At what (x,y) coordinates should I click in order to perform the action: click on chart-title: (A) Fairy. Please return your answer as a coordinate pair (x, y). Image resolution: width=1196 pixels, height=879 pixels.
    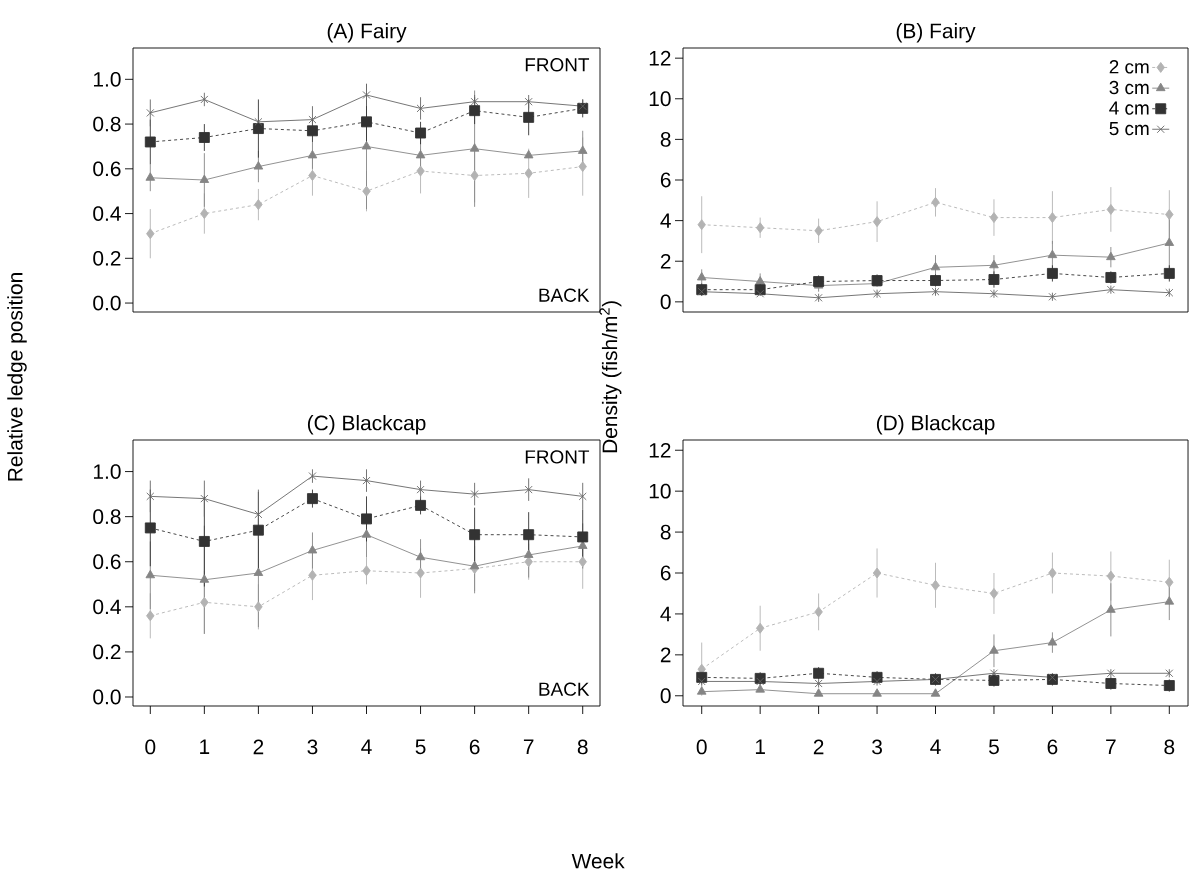
    Looking at the image, I should click on (367, 33).